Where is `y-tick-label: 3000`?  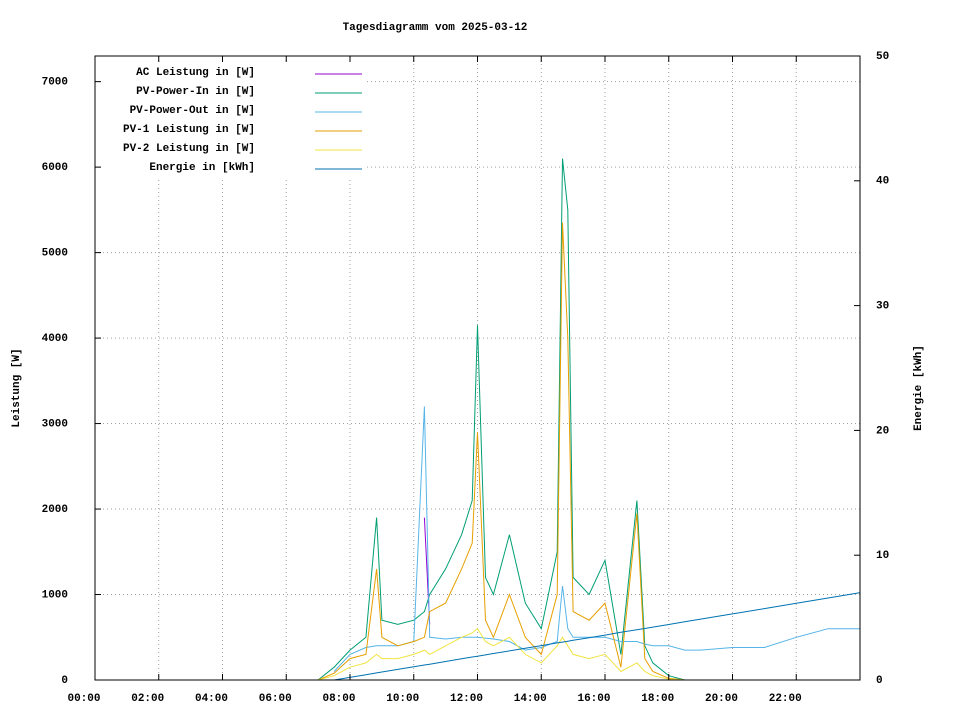
y-tick-label: 3000 is located at coordinates (55, 424).